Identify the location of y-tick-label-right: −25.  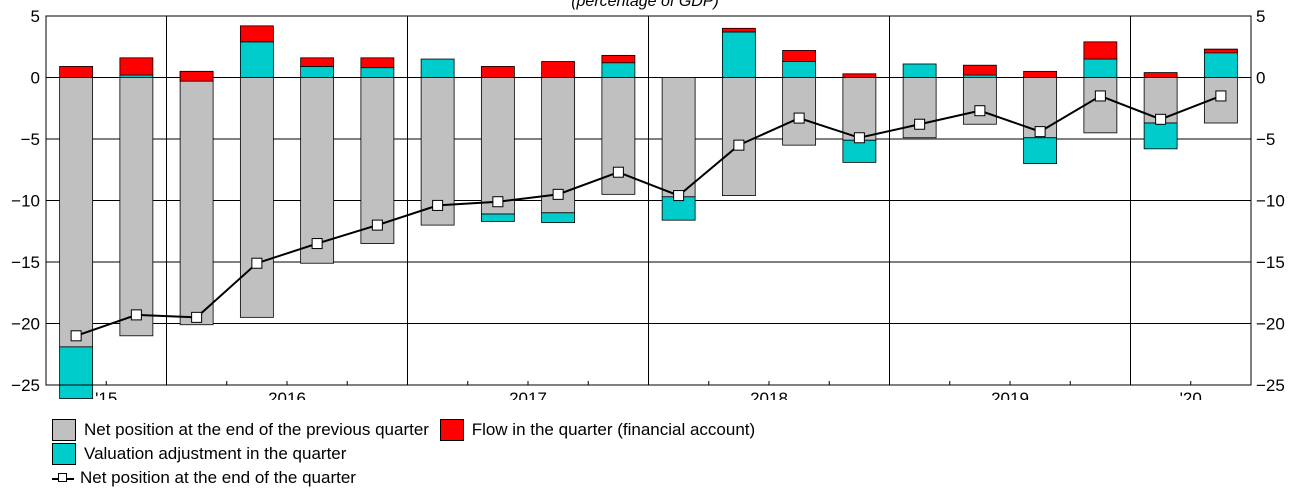
(1270, 385).